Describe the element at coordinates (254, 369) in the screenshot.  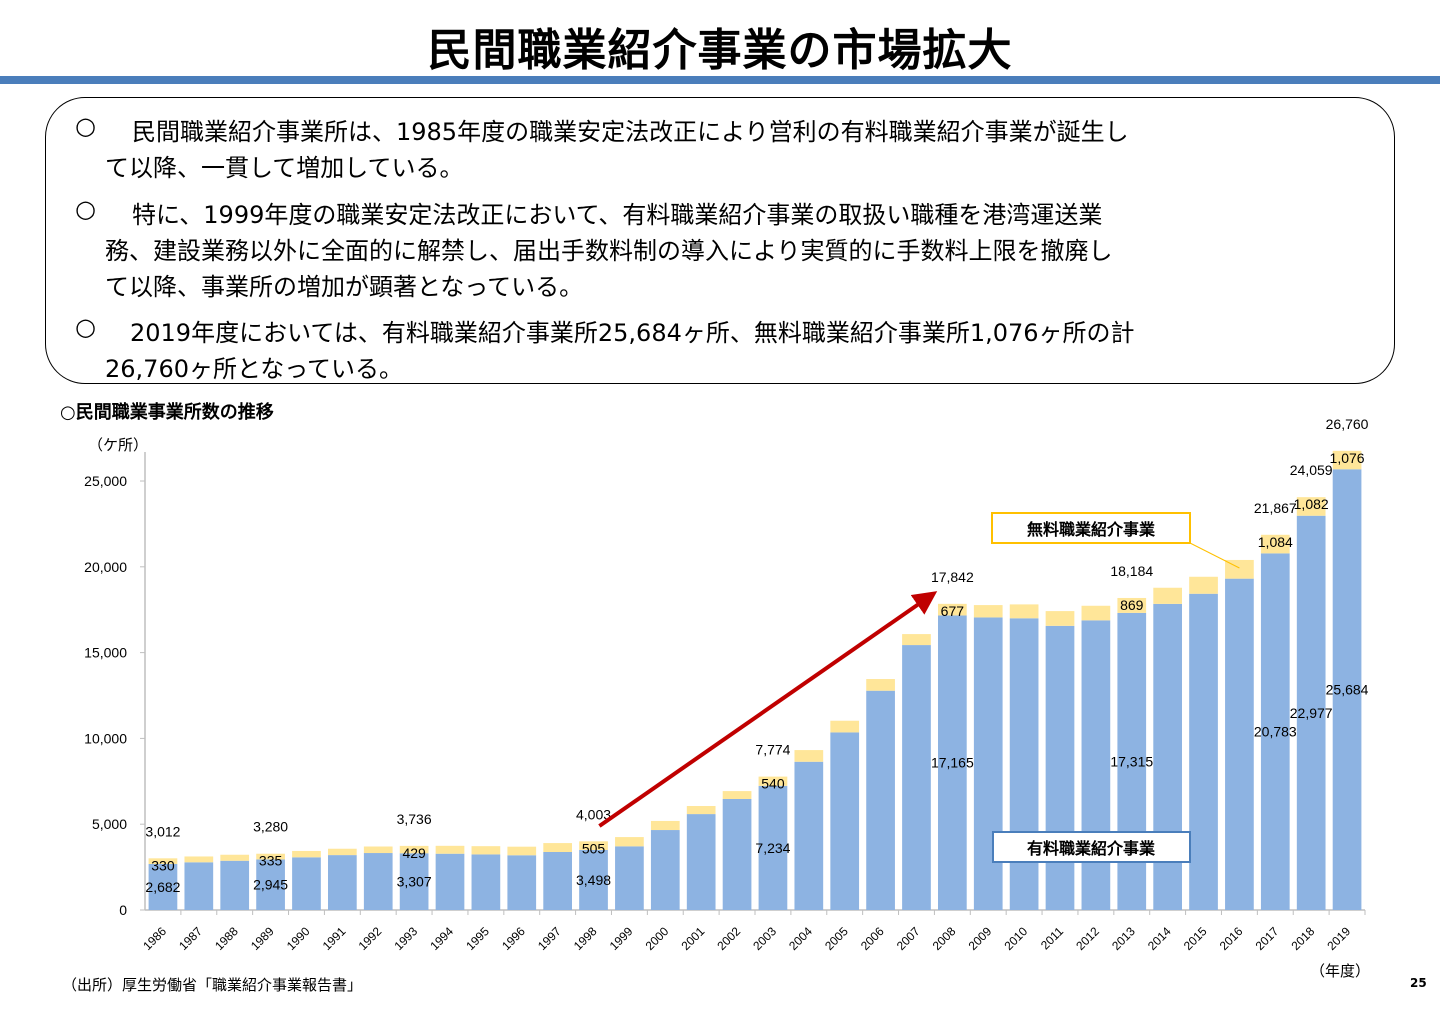
I see `bullet-3-line-2: 26,760ヶ所となっている。` at that location.